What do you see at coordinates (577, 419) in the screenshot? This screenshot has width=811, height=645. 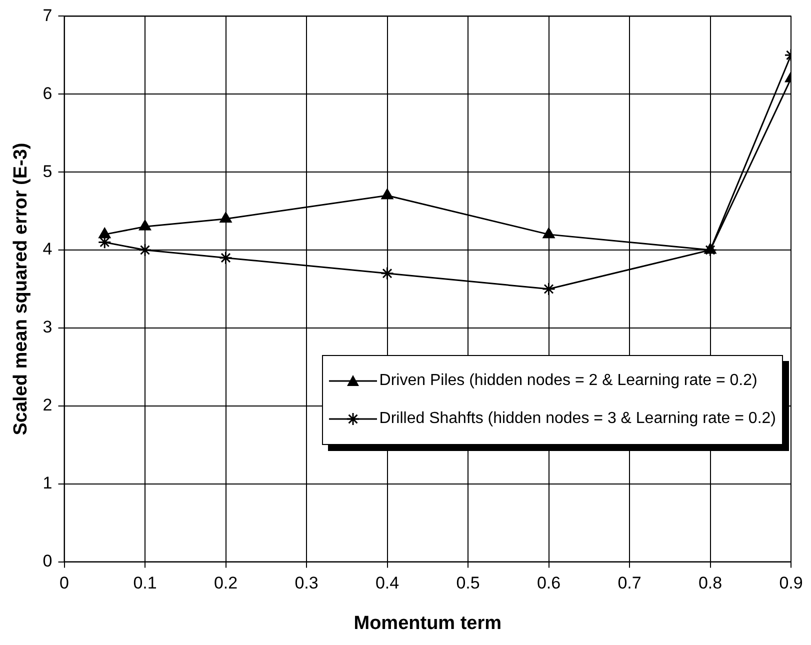 I see `legend-label: Drilled Shahfts (hidden nodes = 3 & Learning rate = 0.2)` at bounding box center [577, 419].